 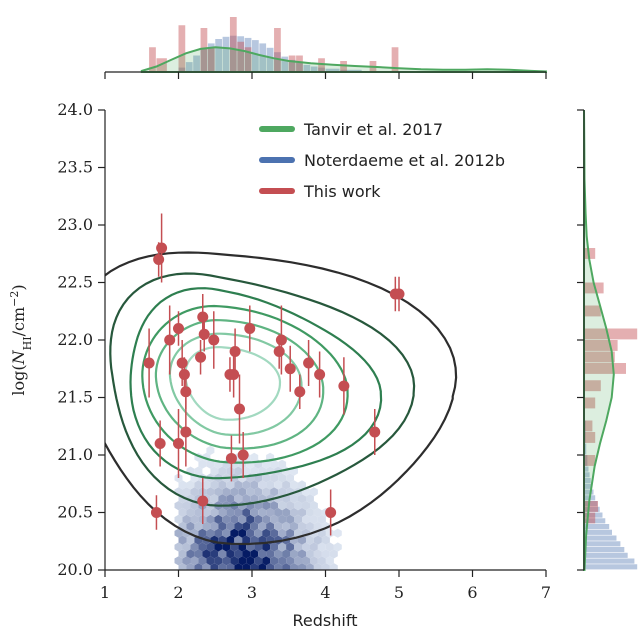 What do you see at coordinates (325, 592) in the screenshot?
I see `x-tick-label-3: 4` at bounding box center [325, 592].